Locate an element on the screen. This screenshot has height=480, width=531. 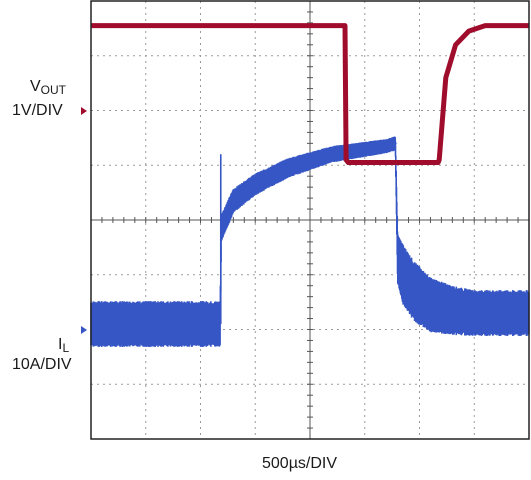
il-scale-label: 10A/DIV is located at coordinates (42, 364).